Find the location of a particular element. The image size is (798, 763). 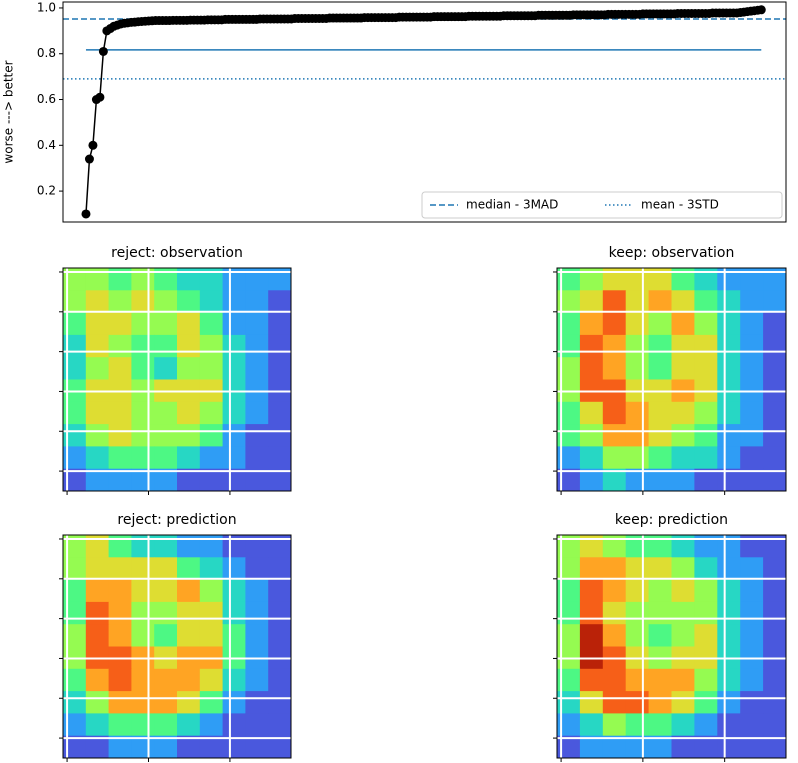

y-axis-label: worse ---> better is located at coordinates (9, 111).